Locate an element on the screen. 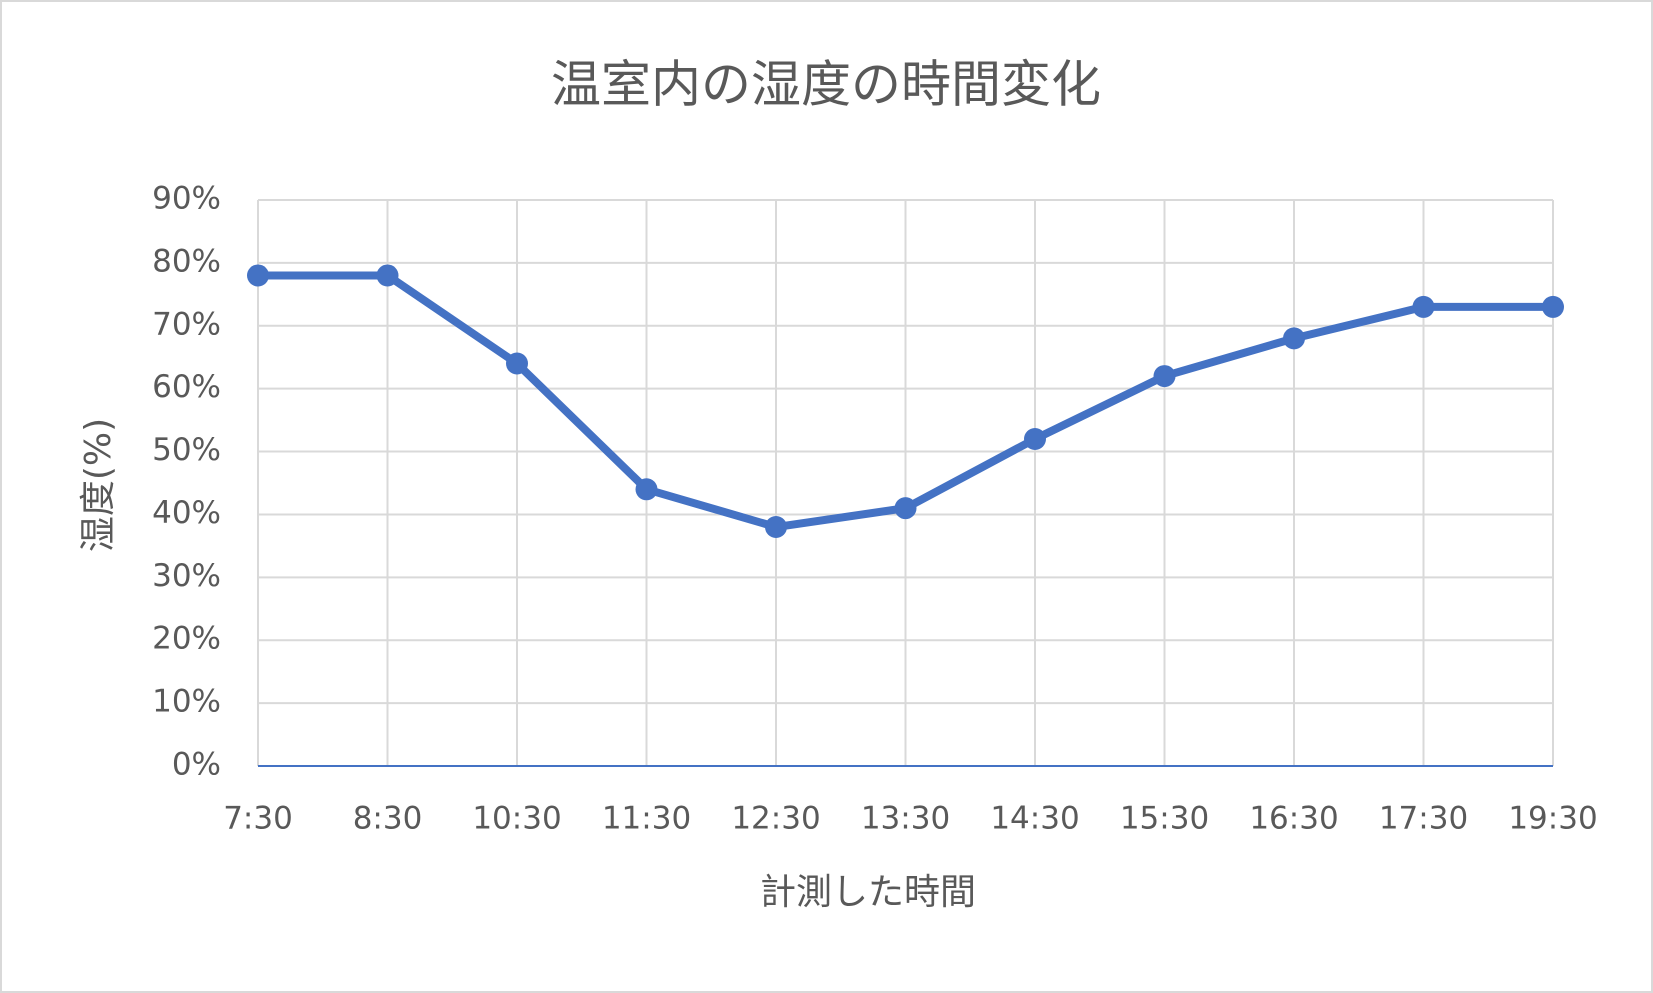 Image resolution: width=1653 pixels, height=993 pixels. y-tick-label: 70% is located at coordinates (186, 324).